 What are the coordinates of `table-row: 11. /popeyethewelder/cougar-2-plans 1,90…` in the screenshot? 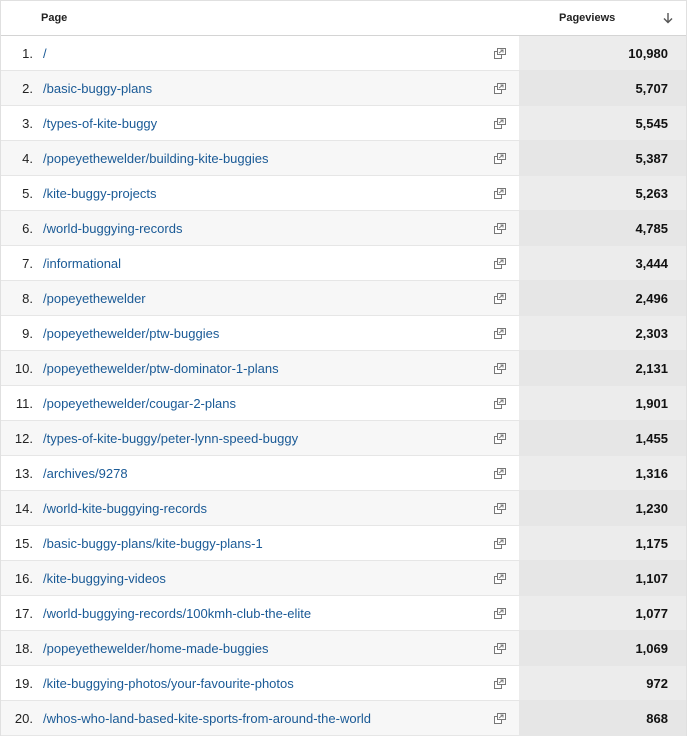 It's located at (343, 403).